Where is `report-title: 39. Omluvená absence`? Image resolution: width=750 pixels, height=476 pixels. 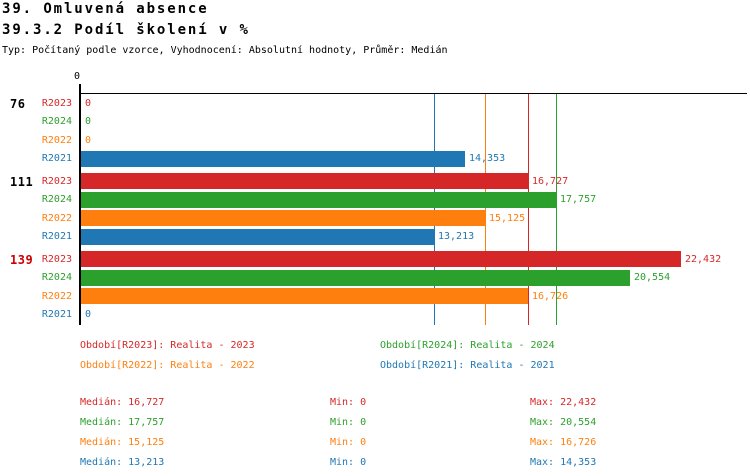 report-title: 39. Omluvená absence is located at coordinates (105, 9).